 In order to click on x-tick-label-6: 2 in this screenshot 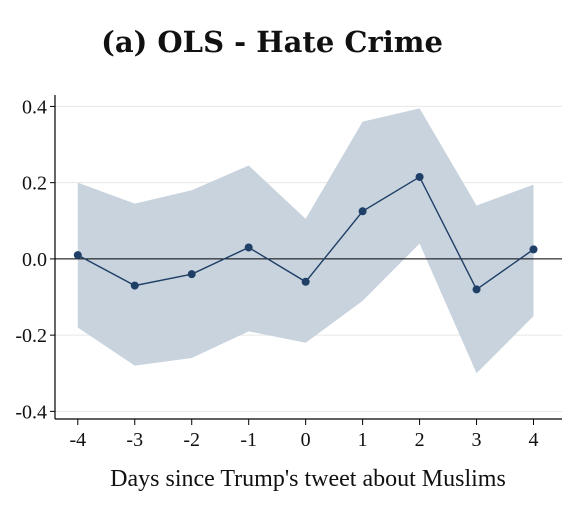, I will do `click(420, 440)`.